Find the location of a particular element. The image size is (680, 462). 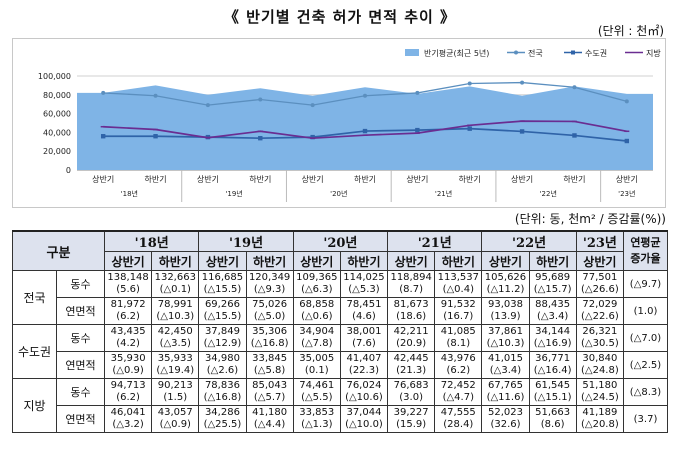

value-cell: 34,286 (△25.5) is located at coordinates (222, 419).